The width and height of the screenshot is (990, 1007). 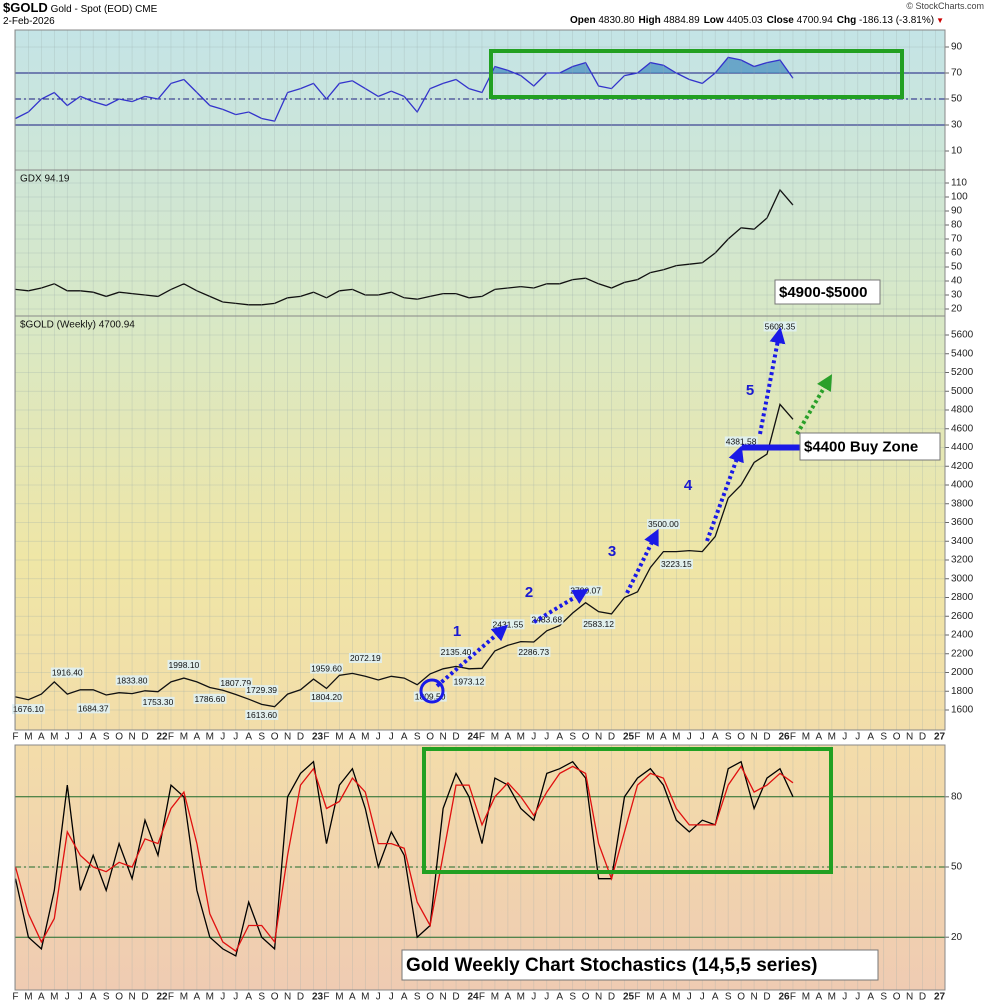 What do you see at coordinates (962, 635) in the screenshot?
I see `y-tick-label: 2400` at bounding box center [962, 635].